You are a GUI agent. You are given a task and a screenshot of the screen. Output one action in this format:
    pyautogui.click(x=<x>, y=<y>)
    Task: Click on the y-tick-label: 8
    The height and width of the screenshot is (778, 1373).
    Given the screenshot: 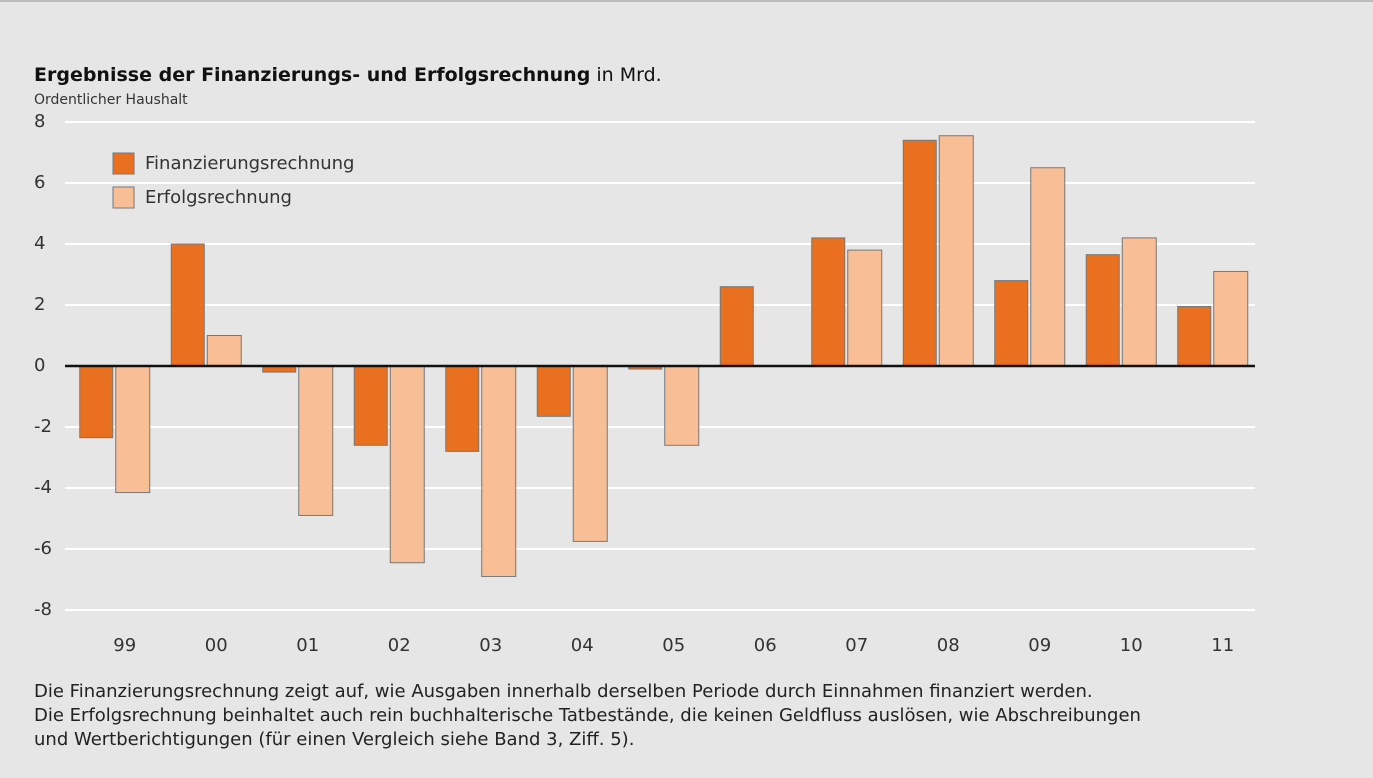 What is the action you would take?
    pyautogui.click(x=39, y=121)
    